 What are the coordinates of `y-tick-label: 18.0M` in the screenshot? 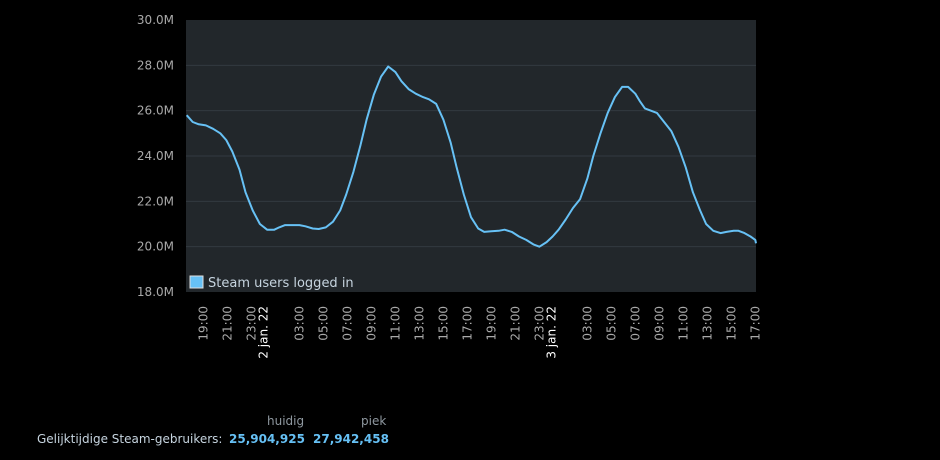 It's located at (155, 292).